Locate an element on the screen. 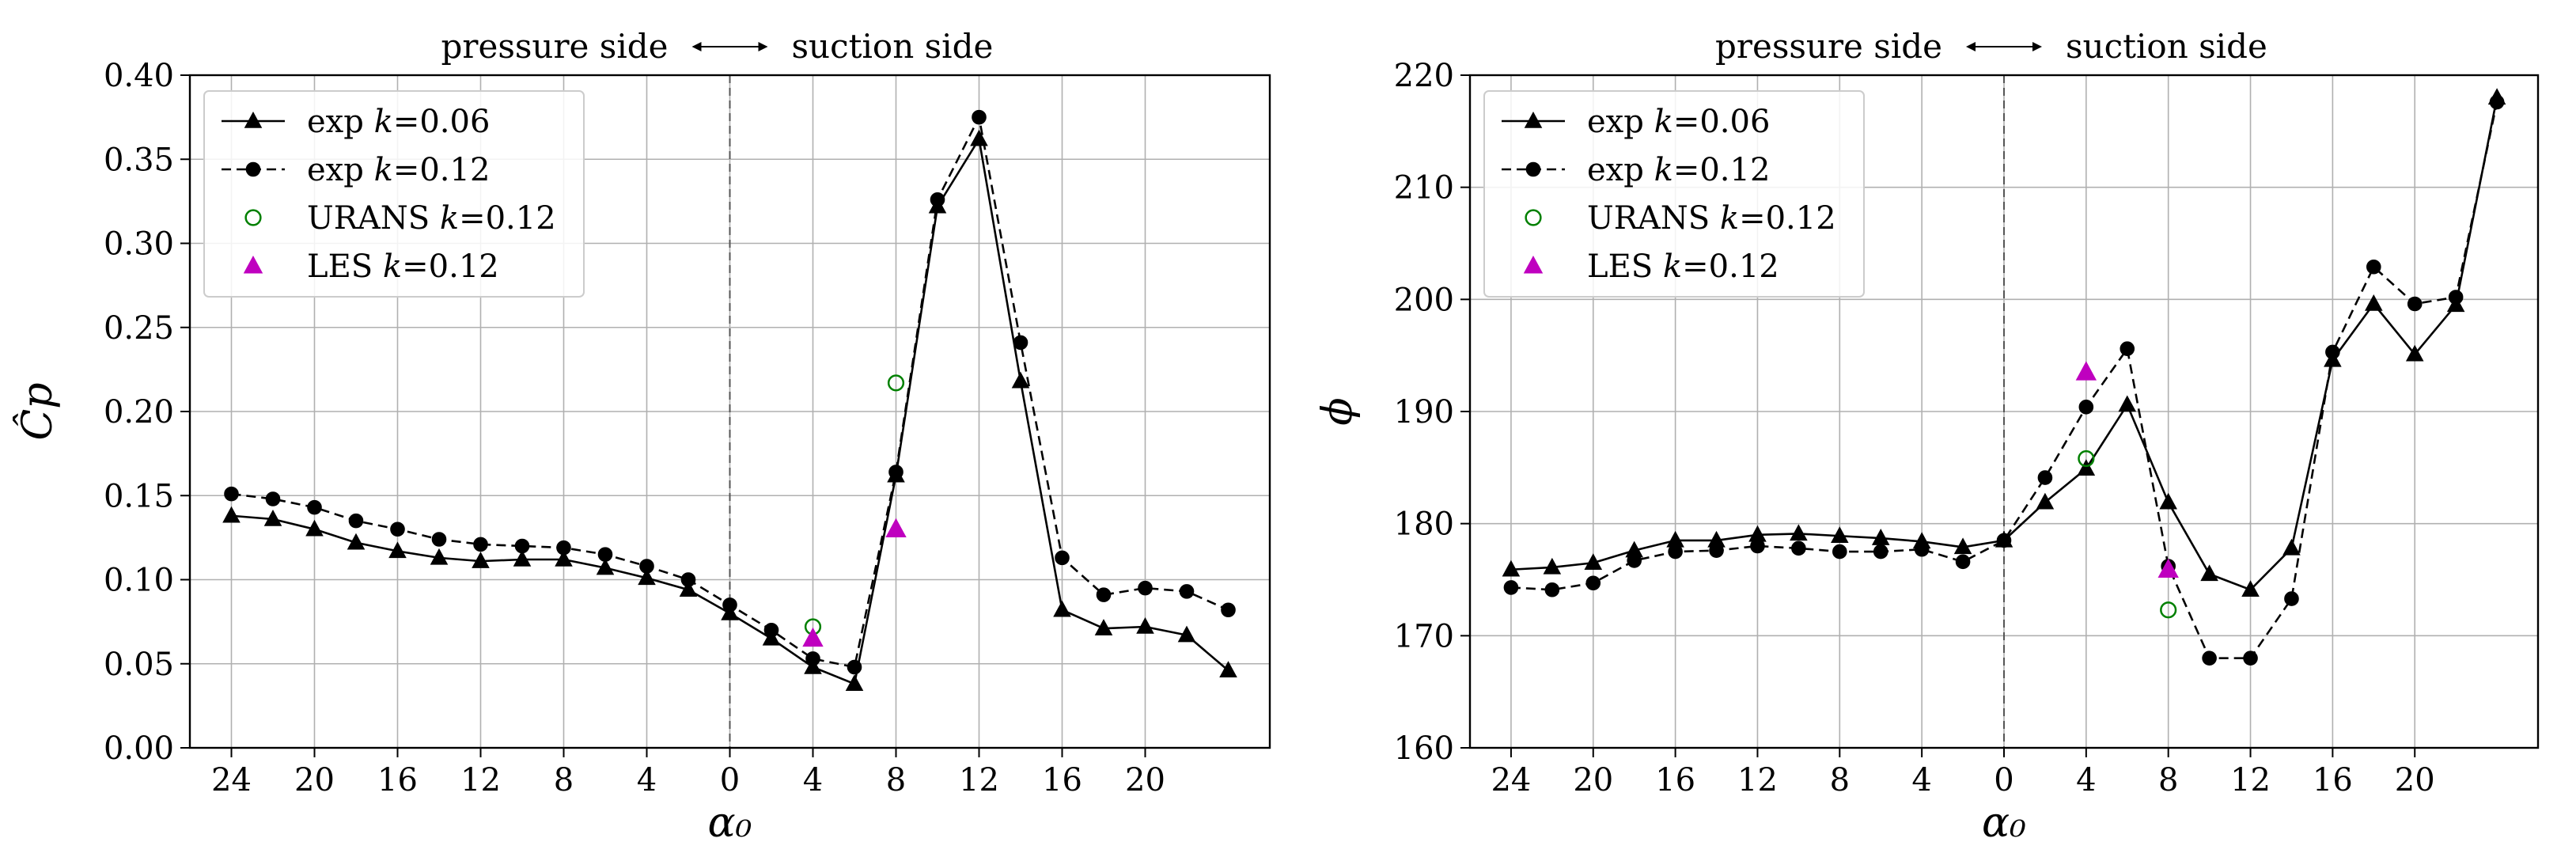  left-legend-label-1-prefix: exp is located at coordinates (340, 170).